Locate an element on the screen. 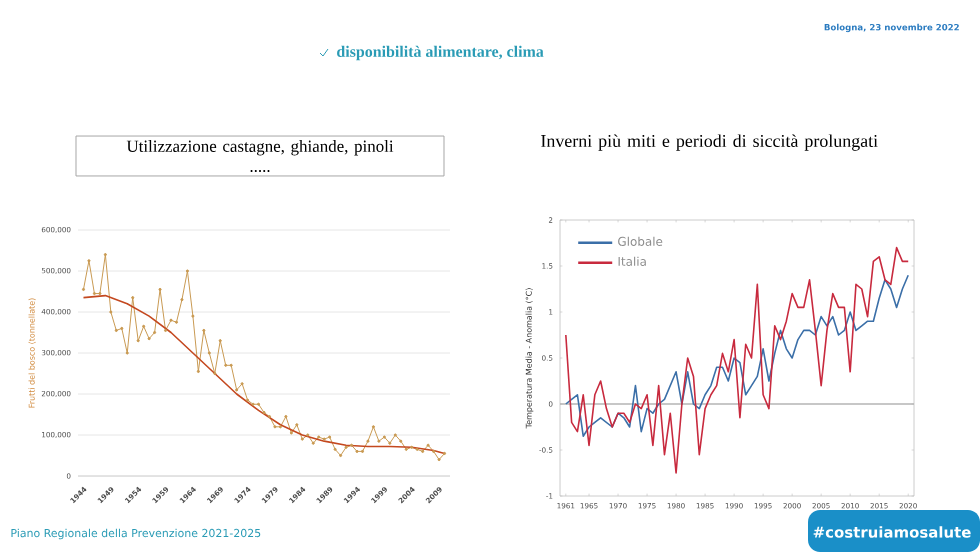 This screenshot has width=980, height=552. chart-title: Utilizzazione castagne, ghiande, pinoli is located at coordinates (260, 148).